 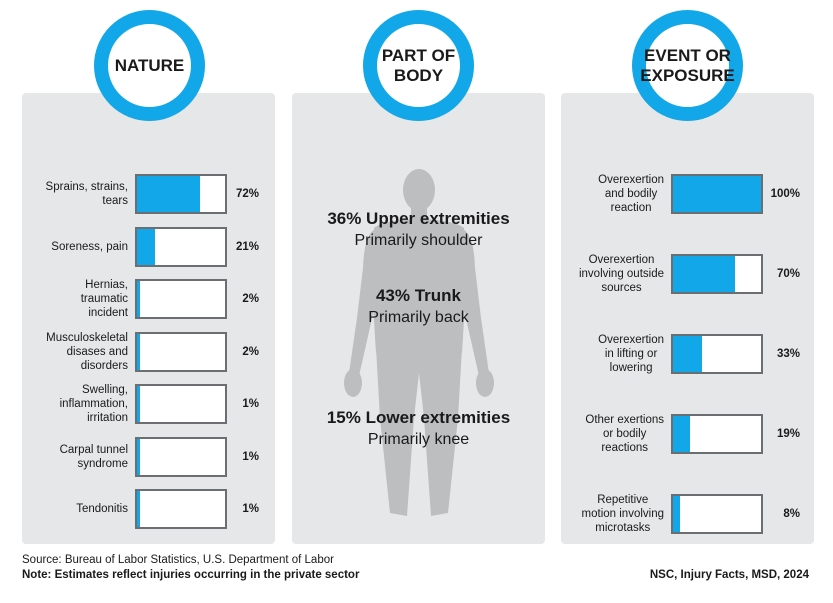 What do you see at coordinates (788, 354) in the screenshot?
I see `bar-value: 33%` at bounding box center [788, 354].